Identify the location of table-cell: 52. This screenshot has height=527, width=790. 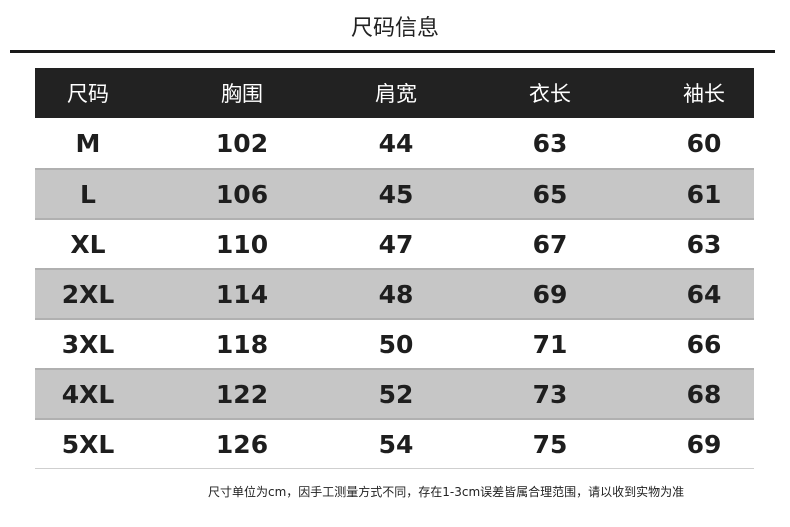
(396, 394).